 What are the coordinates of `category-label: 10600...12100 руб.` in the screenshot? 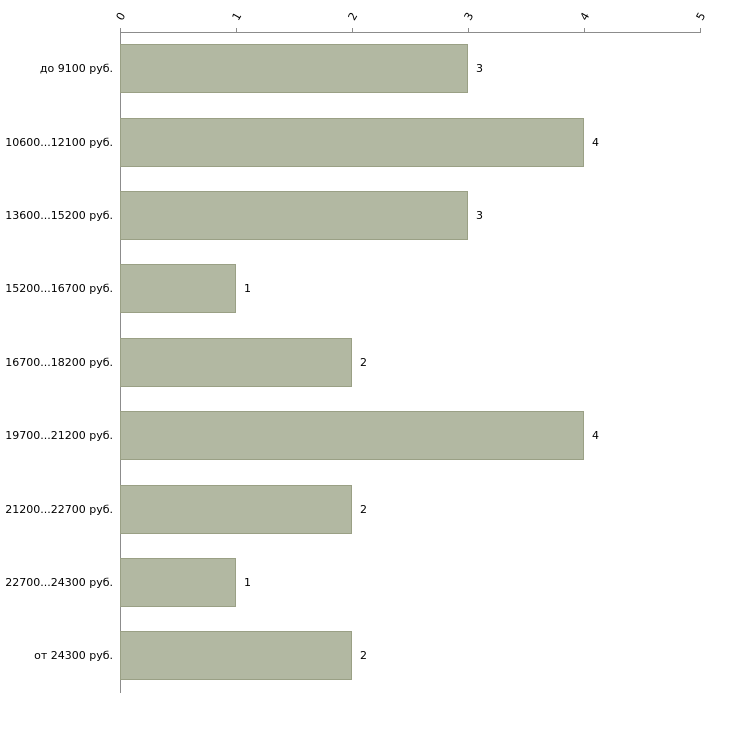 It's located at (59, 142).